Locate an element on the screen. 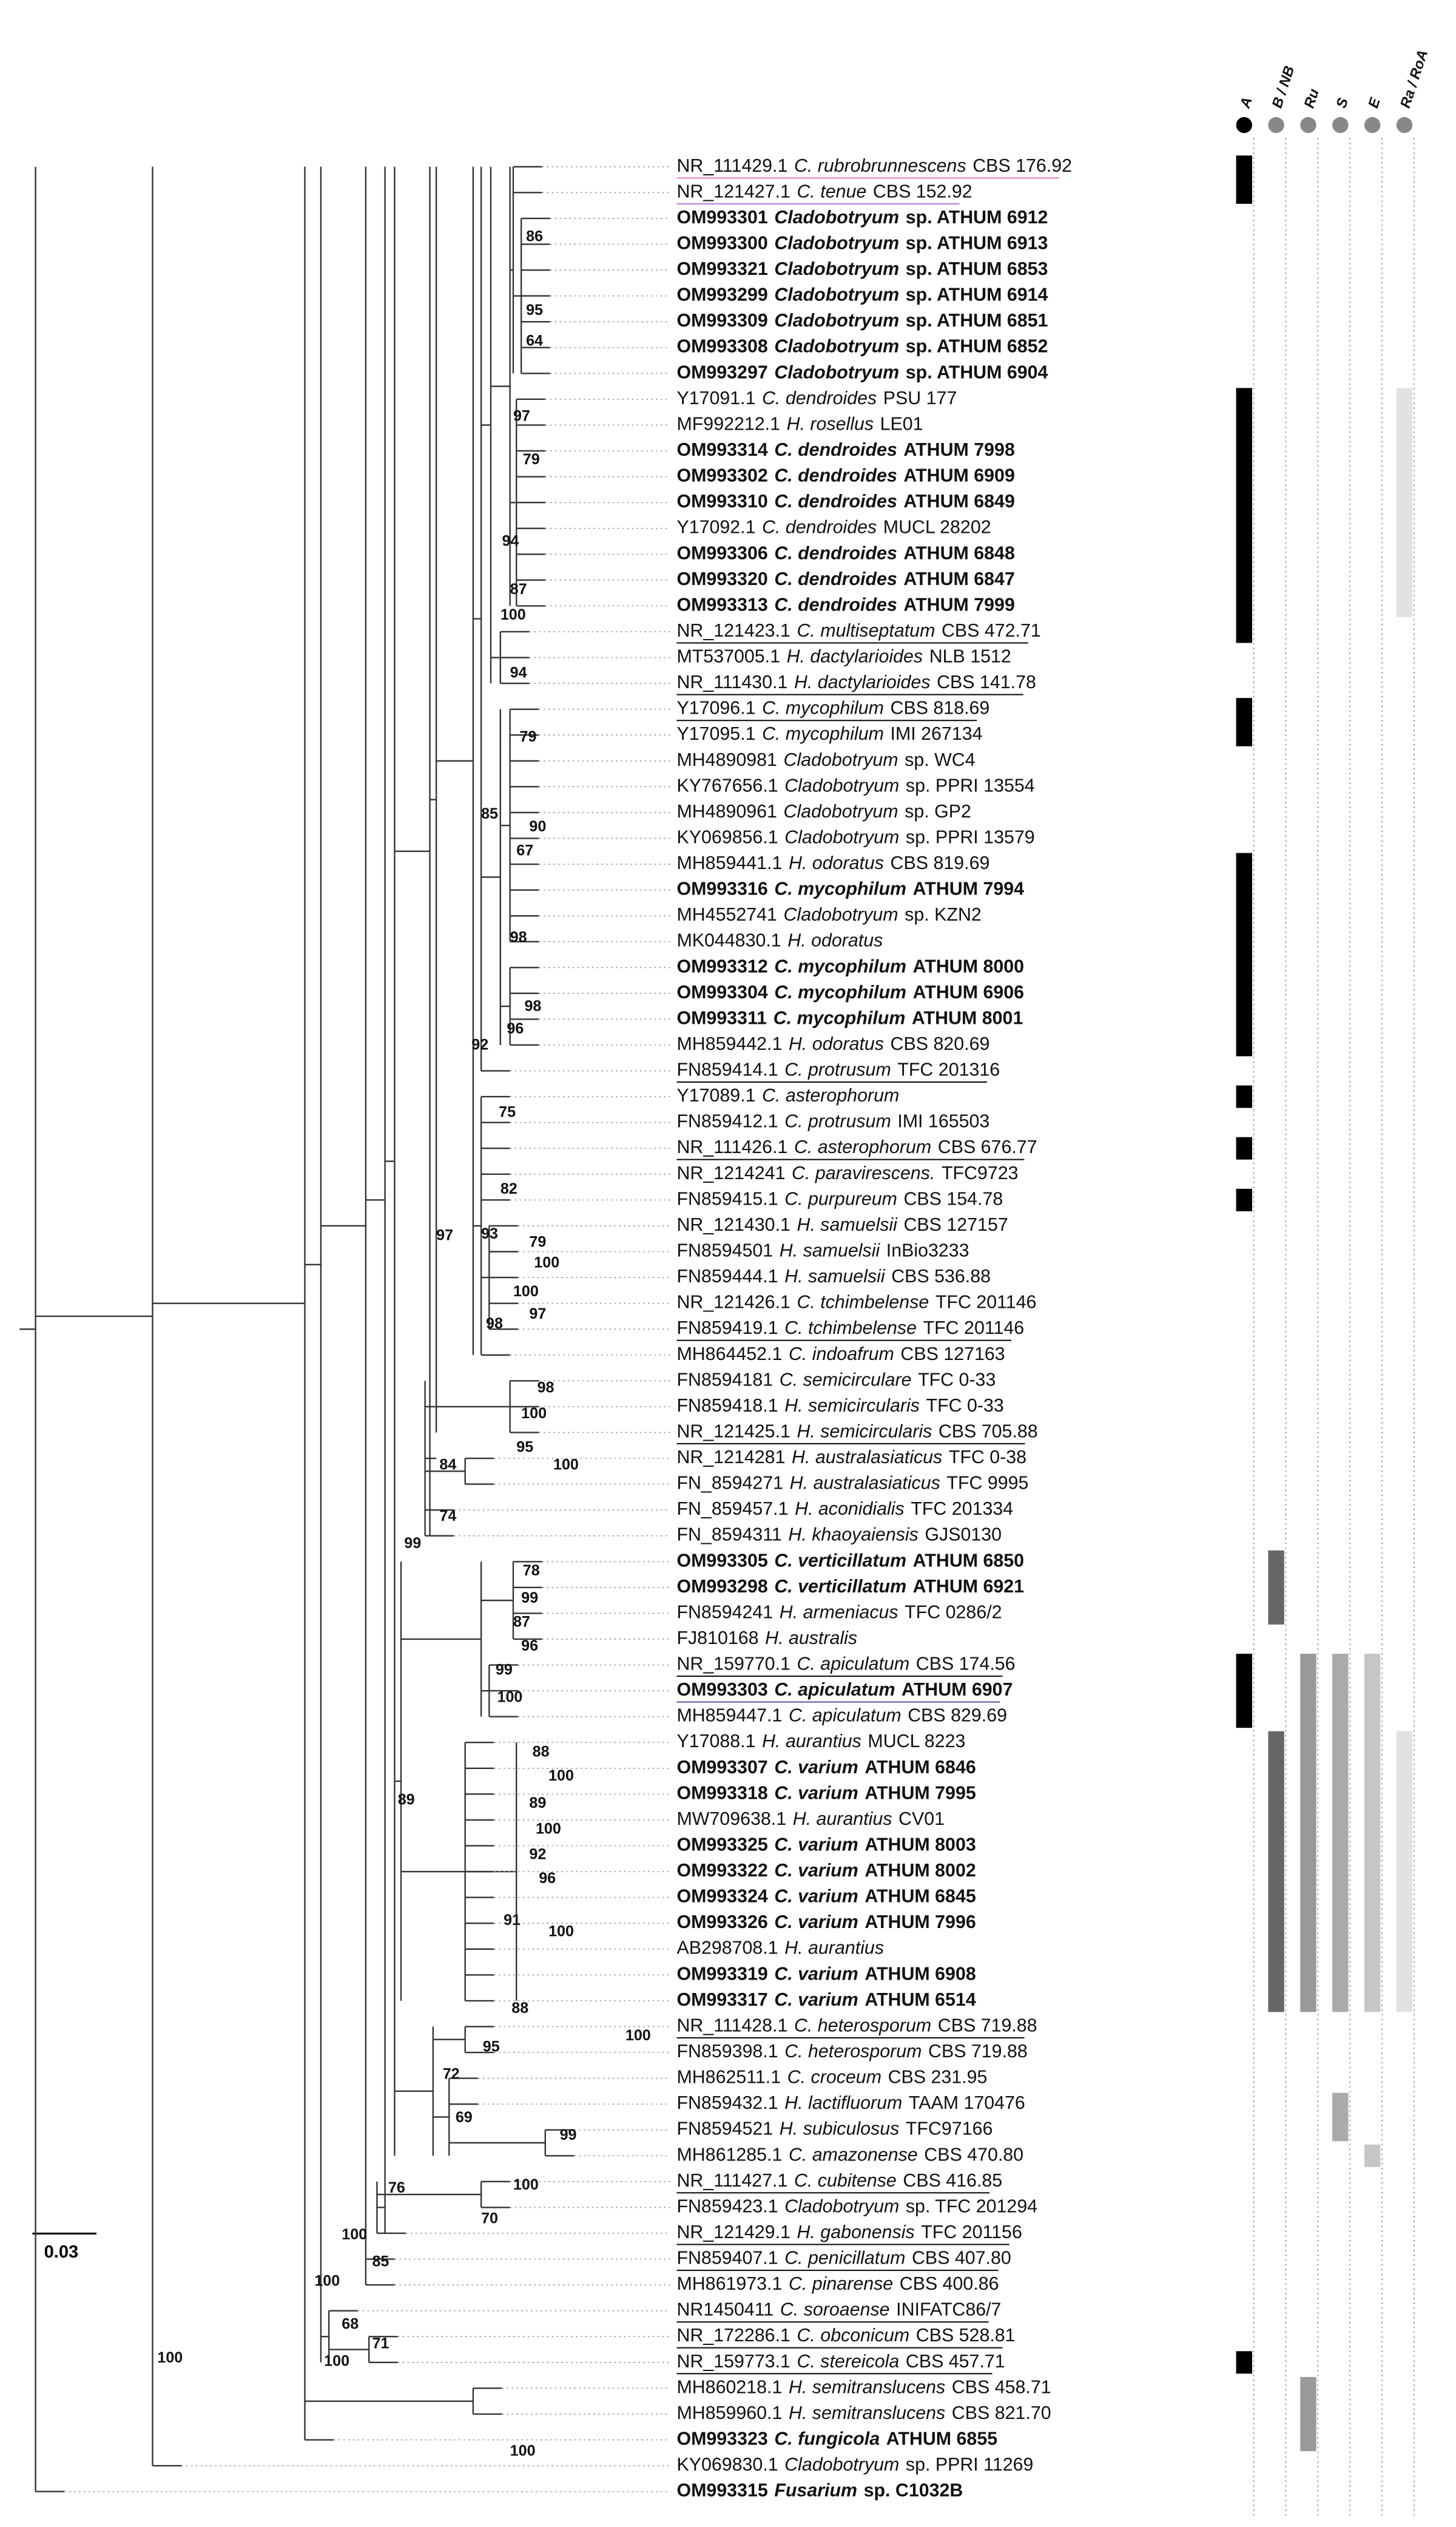 The width and height of the screenshot is (1456, 2527). leaf-label: NR_121423.1 C. multiseptatum CBS 472.71 is located at coordinates (858, 630).